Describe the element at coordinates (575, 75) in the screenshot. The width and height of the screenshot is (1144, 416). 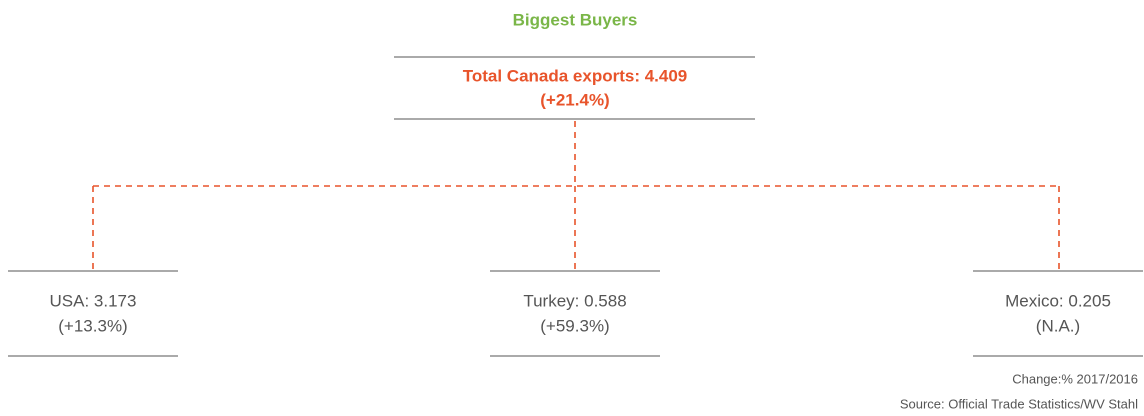
I see `root-label: Total Canada exports: 4.409` at that location.